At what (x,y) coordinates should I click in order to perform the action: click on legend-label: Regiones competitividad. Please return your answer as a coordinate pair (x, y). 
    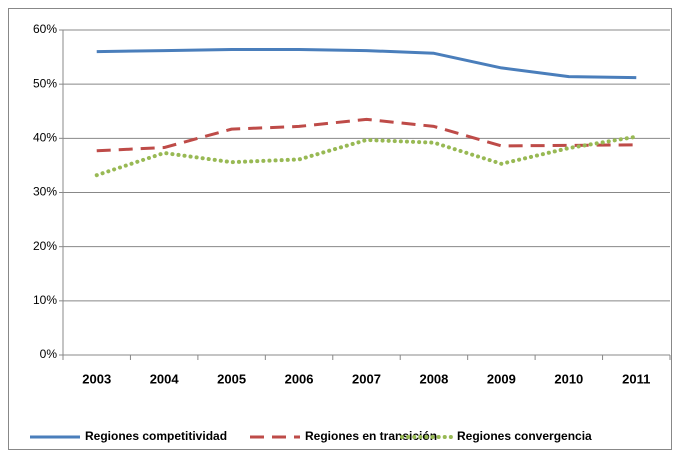
    Looking at the image, I should click on (156, 436).